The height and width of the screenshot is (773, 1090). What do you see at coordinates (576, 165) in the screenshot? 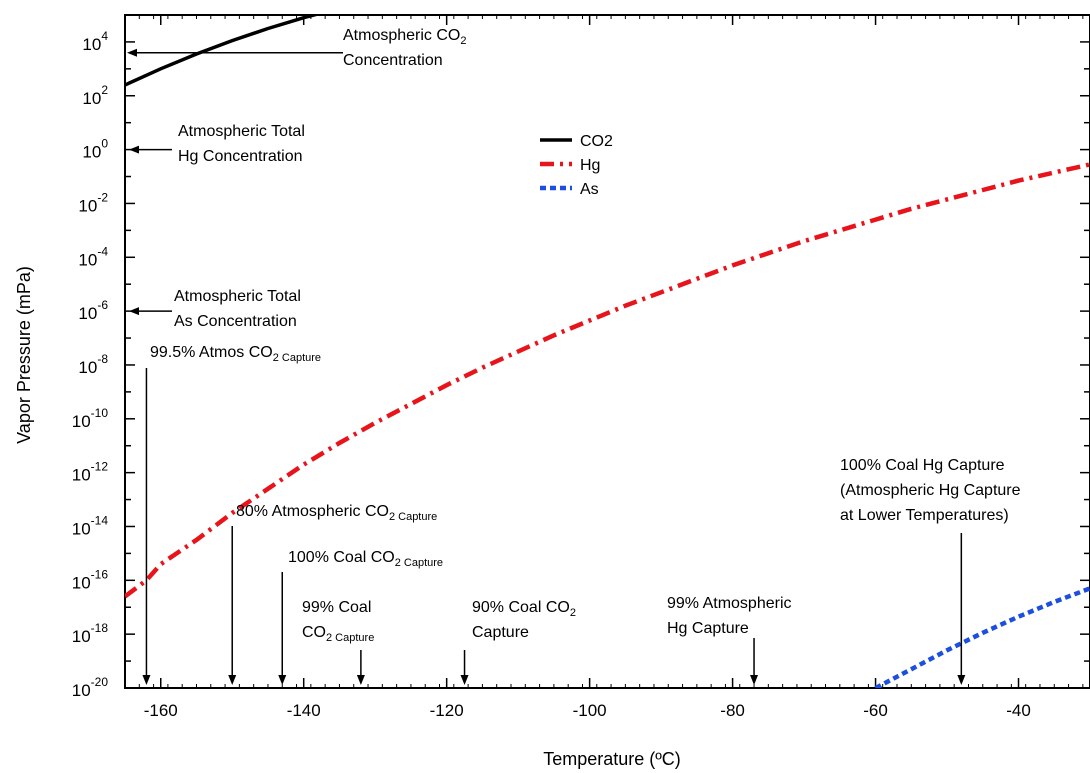
I see `legend: CO2 Hg As` at bounding box center [576, 165].